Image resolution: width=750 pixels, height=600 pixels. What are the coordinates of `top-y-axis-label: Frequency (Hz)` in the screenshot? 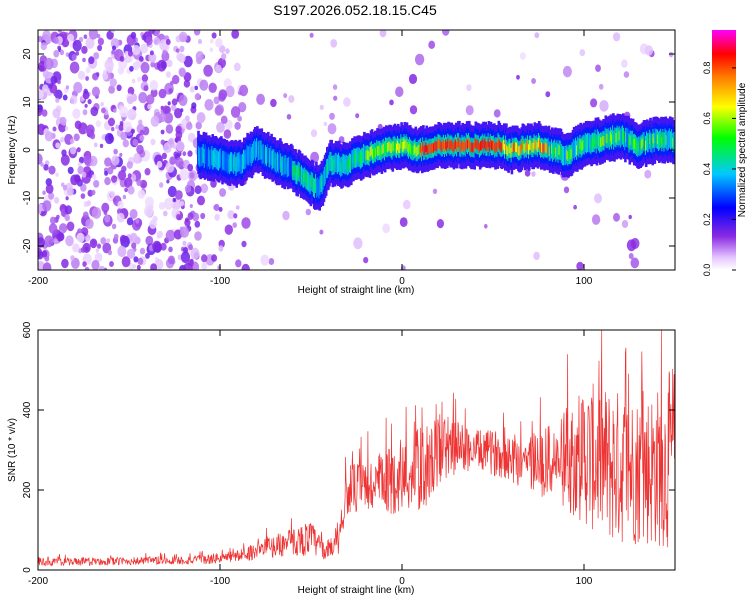 It's located at (12, 150).